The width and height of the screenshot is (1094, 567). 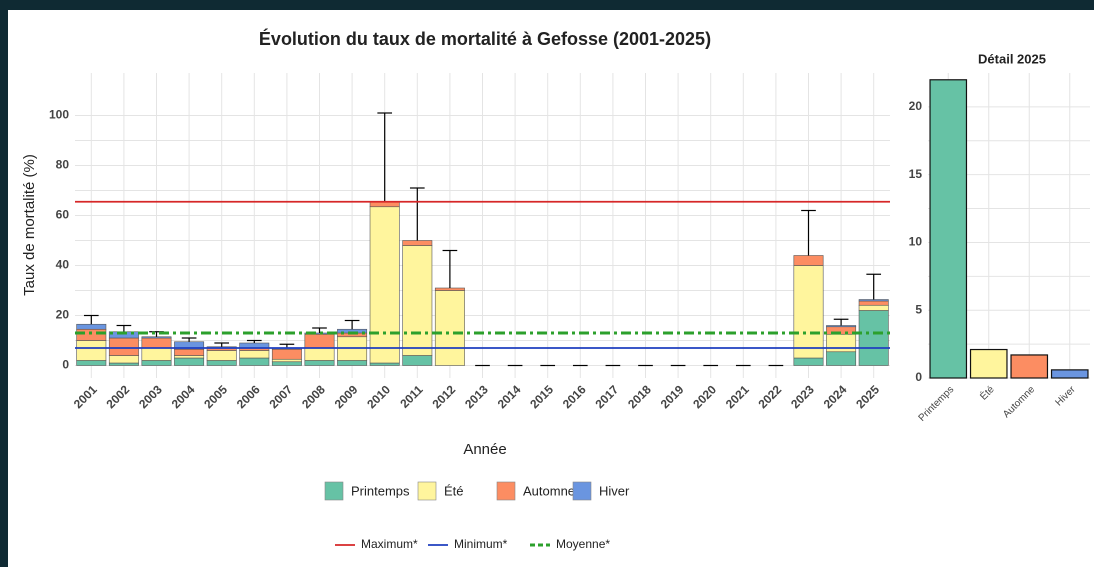 I want to click on y-tick-label: 100, so click(x=59, y=115).